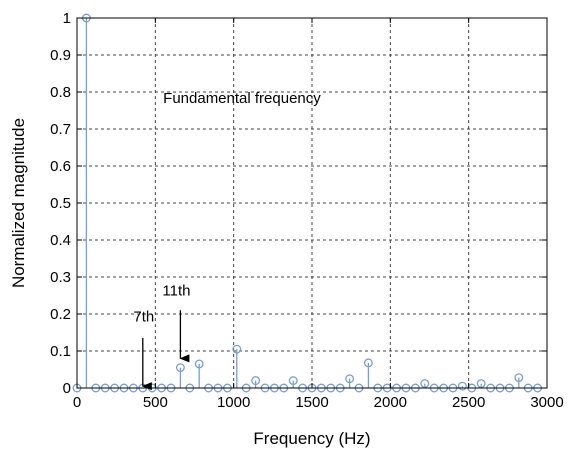 This screenshot has height=451, width=568. What do you see at coordinates (155, 402) in the screenshot?
I see `x-tick-label: 500` at bounding box center [155, 402].